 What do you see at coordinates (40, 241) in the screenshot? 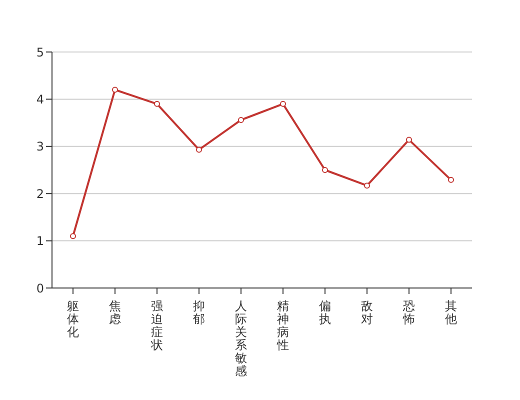
I see `y-tick-label: 1` at bounding box center [40, 241].